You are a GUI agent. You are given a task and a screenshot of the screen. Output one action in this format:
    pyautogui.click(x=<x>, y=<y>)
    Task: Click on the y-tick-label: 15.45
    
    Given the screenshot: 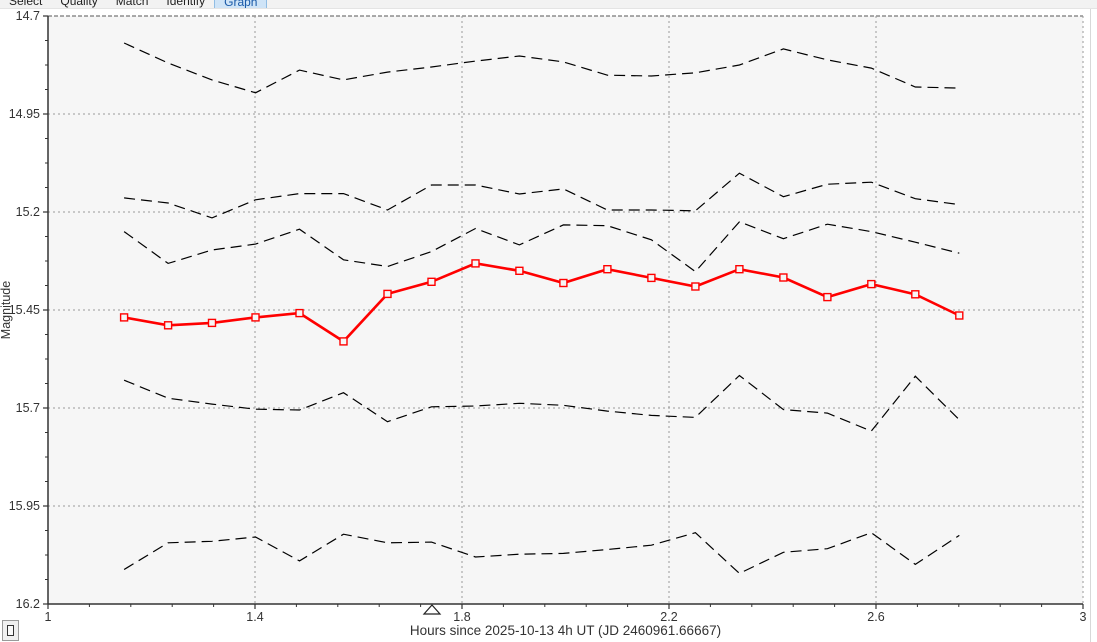 What is the action you would take?
    pyautogui.click(x=24, y=310)
    